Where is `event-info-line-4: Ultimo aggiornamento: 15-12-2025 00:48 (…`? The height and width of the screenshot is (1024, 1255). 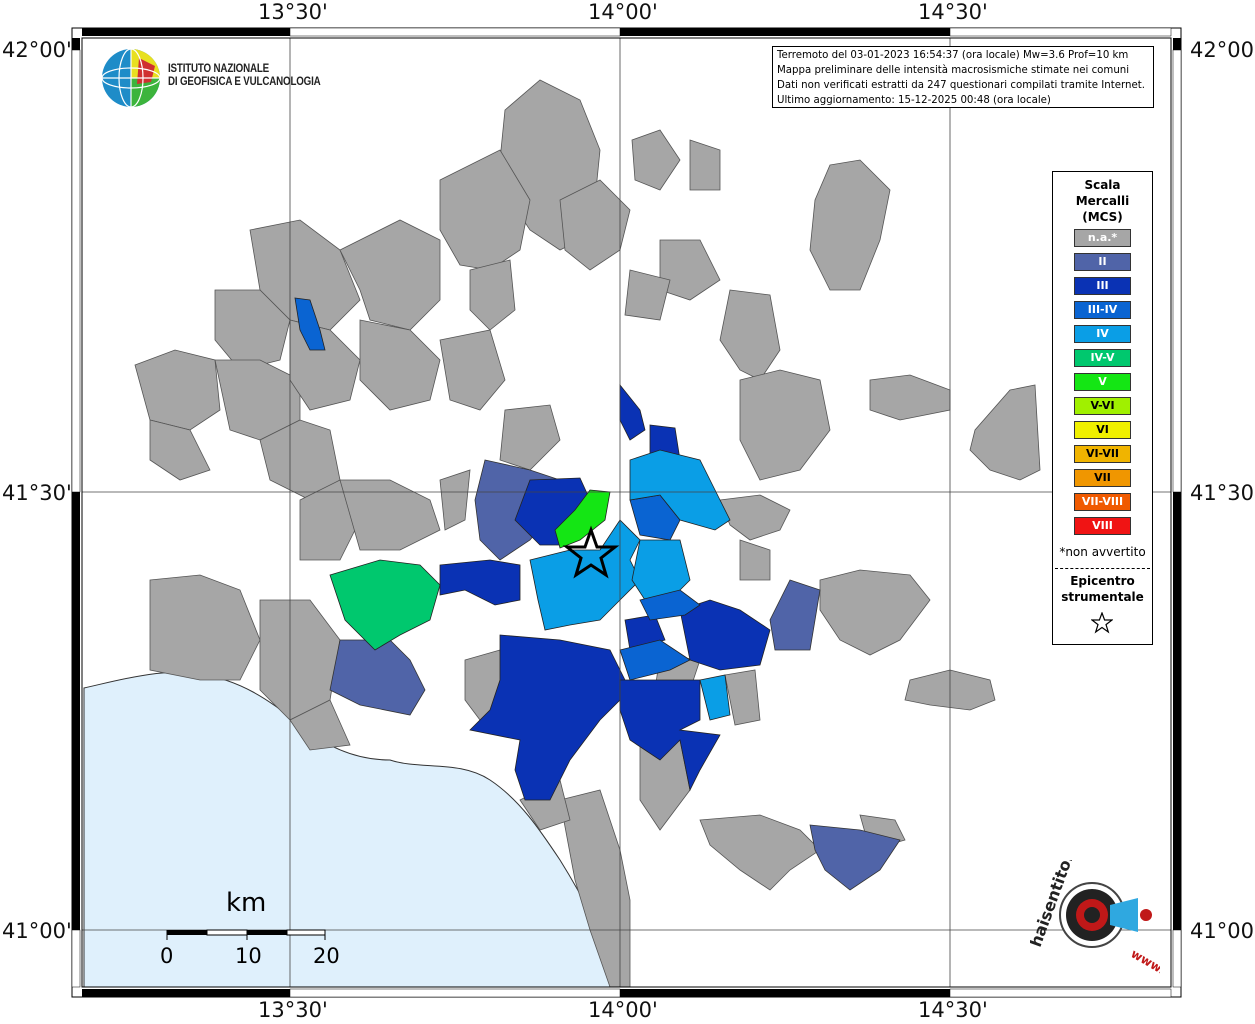 event-info-line-4: Ultimo aggiornamento: 15-12-2025 00:48 (… is located at coordinates (914, 100).